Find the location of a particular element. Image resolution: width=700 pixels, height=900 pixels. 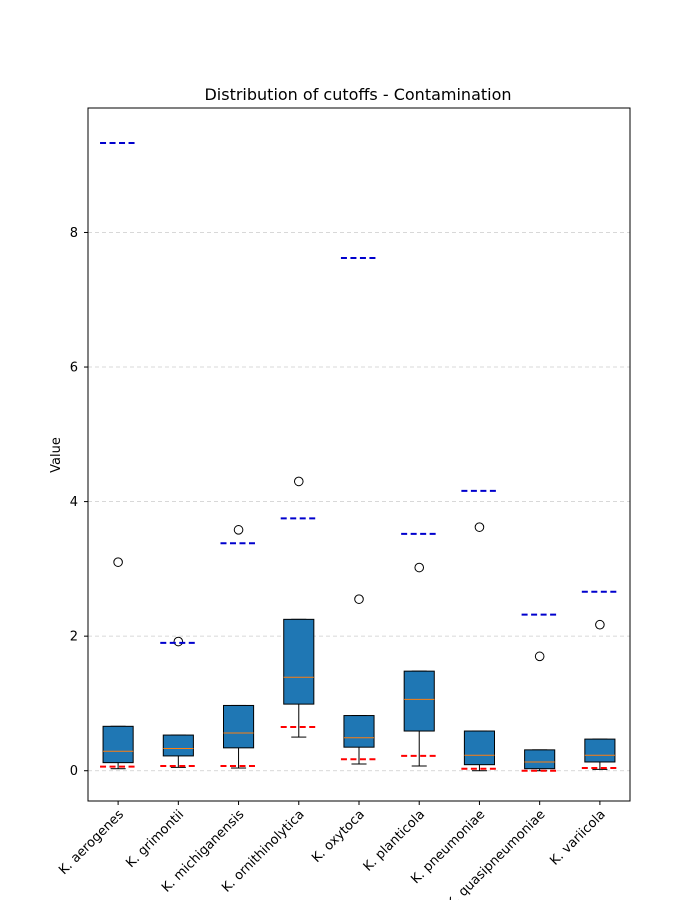

x-tick-label: K. planticola is located at coordinates (394, 840).